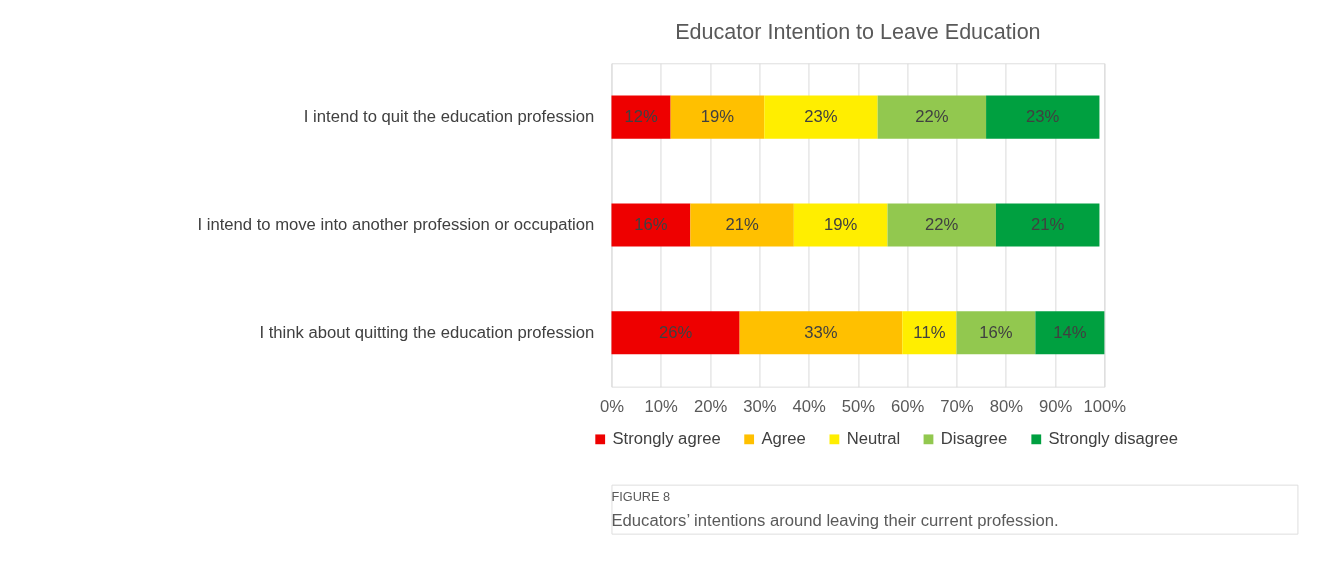 This screenshot has width=1318, height=570. What do you see at coordinates (612, 406) in the screenshot?
I see `x-tick-label: 0%` at bounding box center [612, 406].